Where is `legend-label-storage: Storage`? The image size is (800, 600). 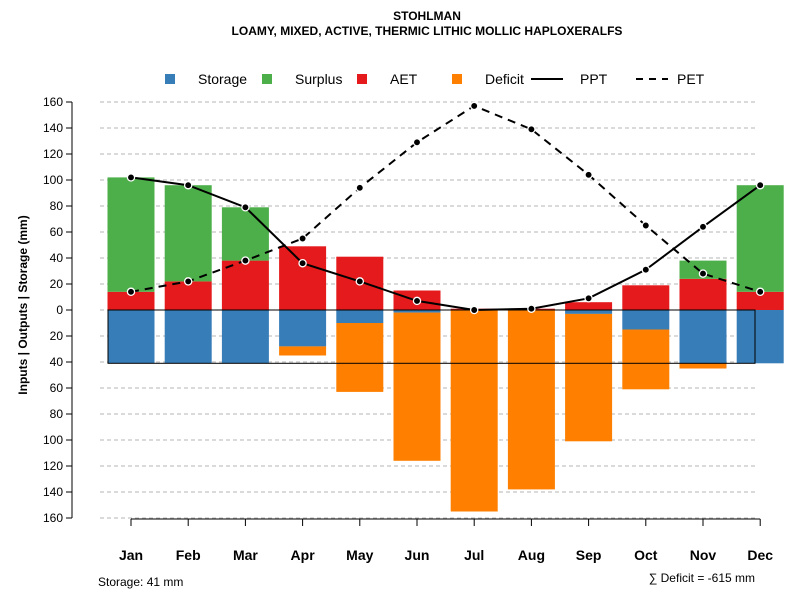 legend-label-storage: Storage is located at coordinates (222, 79).